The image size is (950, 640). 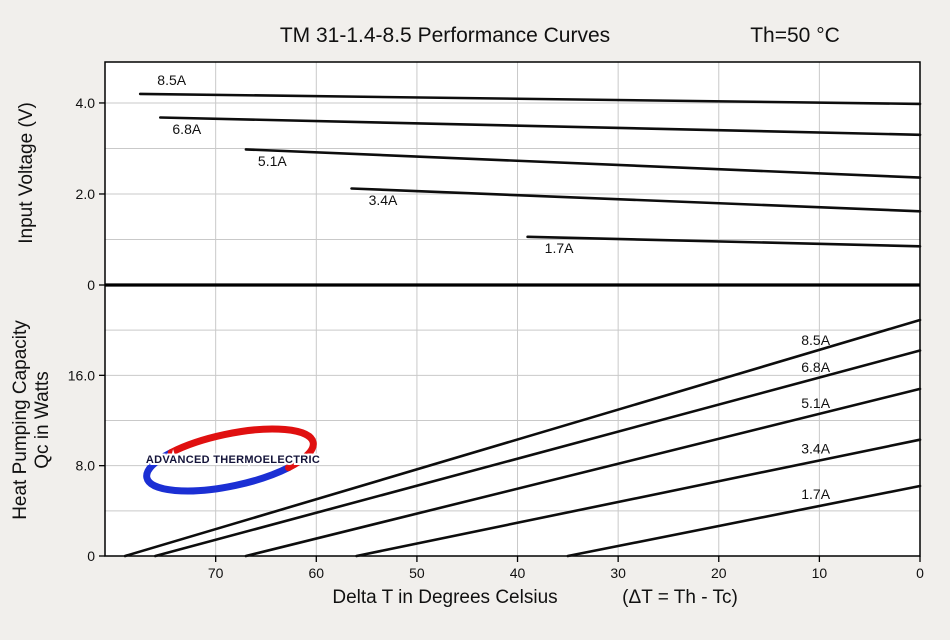 I want to click on x-tick-label: 30, so click(x=618, y=573).